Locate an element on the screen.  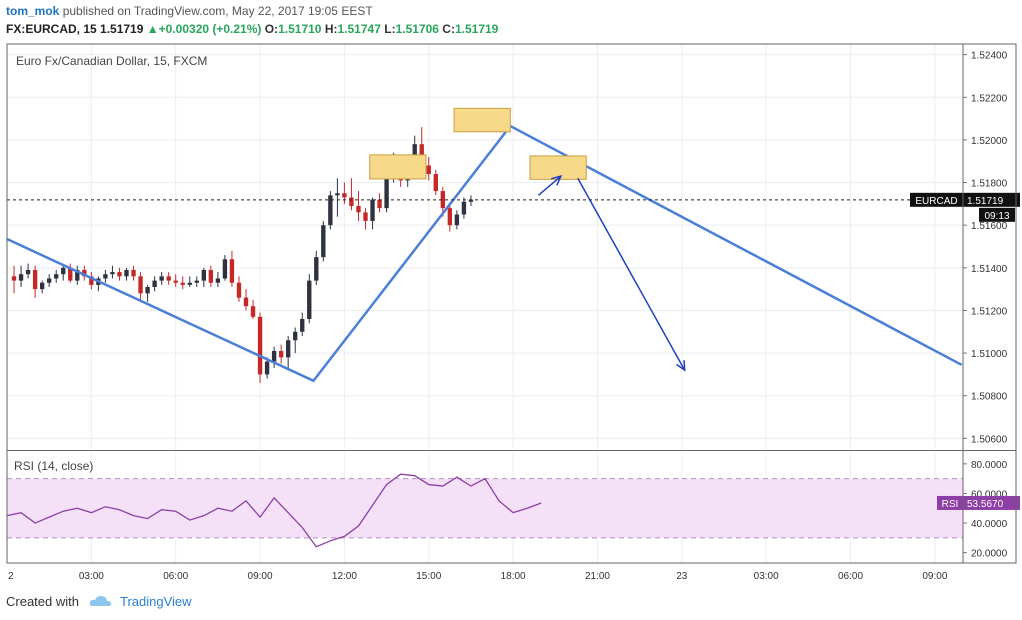
change-value: +0.00320 (+0.21%) is located at coordinates (210, 29).